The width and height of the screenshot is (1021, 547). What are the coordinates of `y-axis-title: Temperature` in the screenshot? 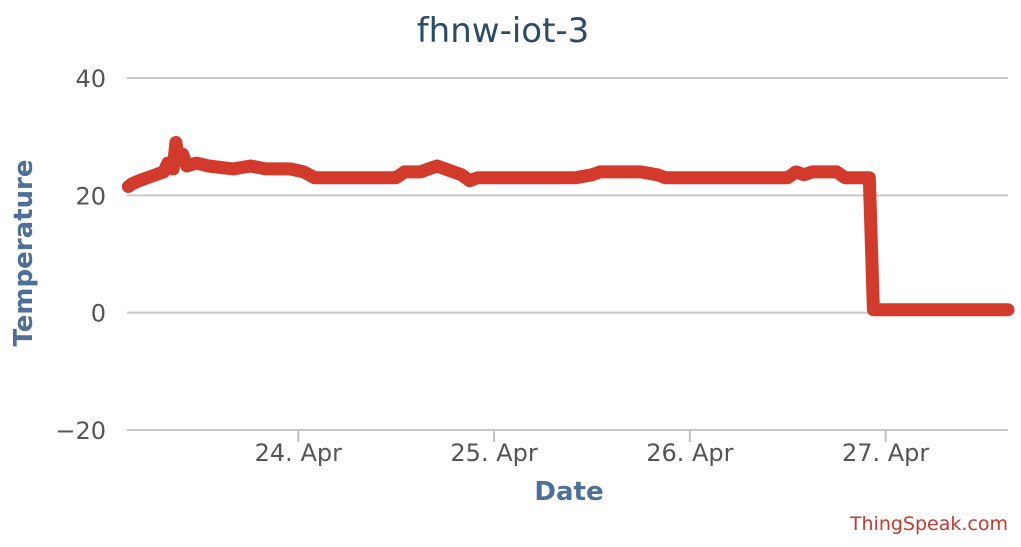 It's located at (24, 252).